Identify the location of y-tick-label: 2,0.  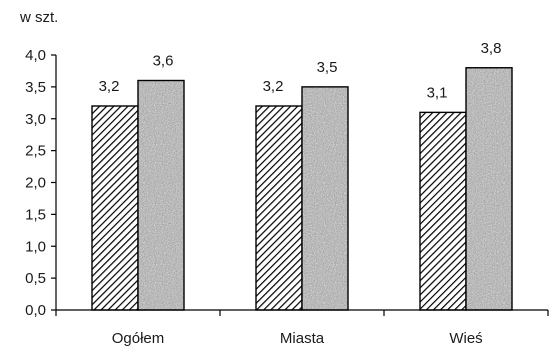
(35, 183).